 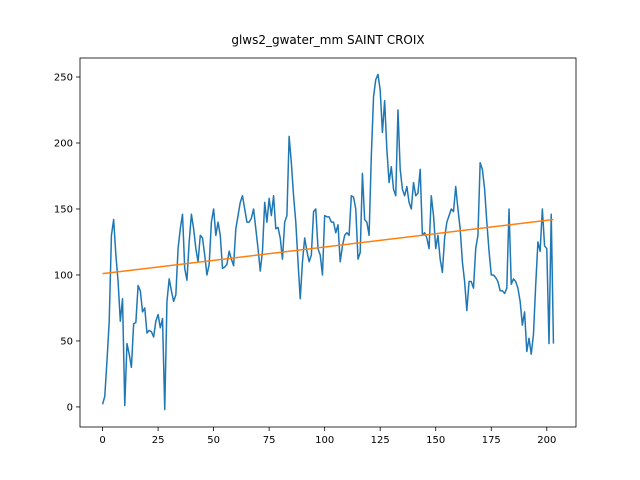 I want to click on chart-title: glws2_gwater_mm SAINT CROIX, so click(x=327, y=40).